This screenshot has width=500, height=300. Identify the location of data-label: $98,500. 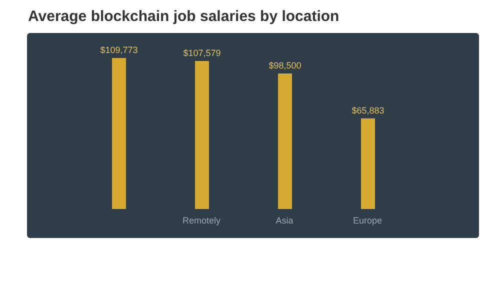
(285, 65).